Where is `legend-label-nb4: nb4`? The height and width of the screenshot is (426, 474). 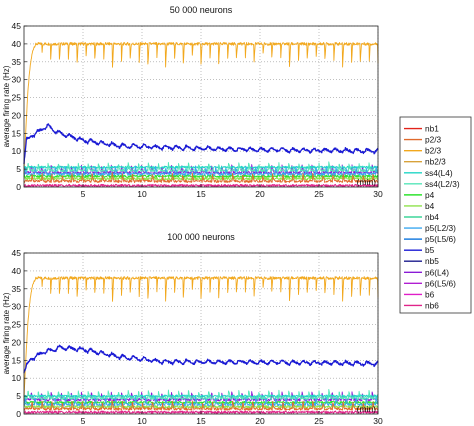 legend-label-nb4: nb4 is located at coordinates (432, 217).